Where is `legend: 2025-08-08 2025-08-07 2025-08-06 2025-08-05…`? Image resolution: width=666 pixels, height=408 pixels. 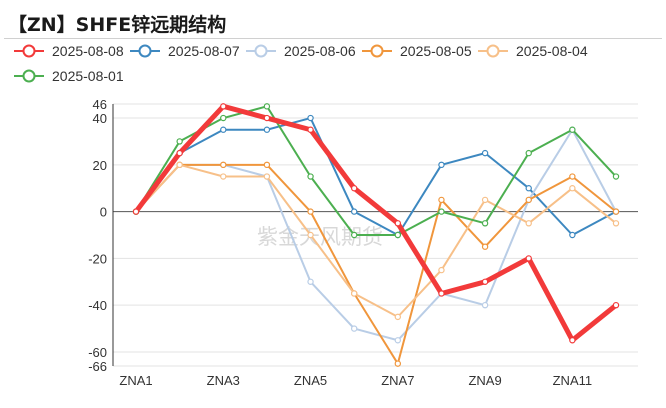 legend: 2025-08-08 2025-08-07 2025-08-06 2025-08-05… is located at coordinates (301, 63).